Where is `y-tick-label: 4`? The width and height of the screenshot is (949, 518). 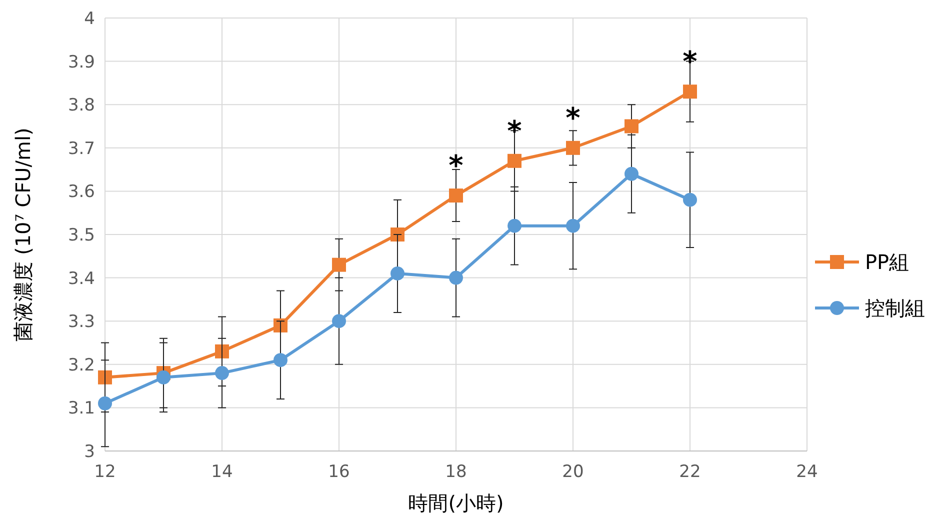 y-tick-label: 4 is located at coordinates (89, 18).